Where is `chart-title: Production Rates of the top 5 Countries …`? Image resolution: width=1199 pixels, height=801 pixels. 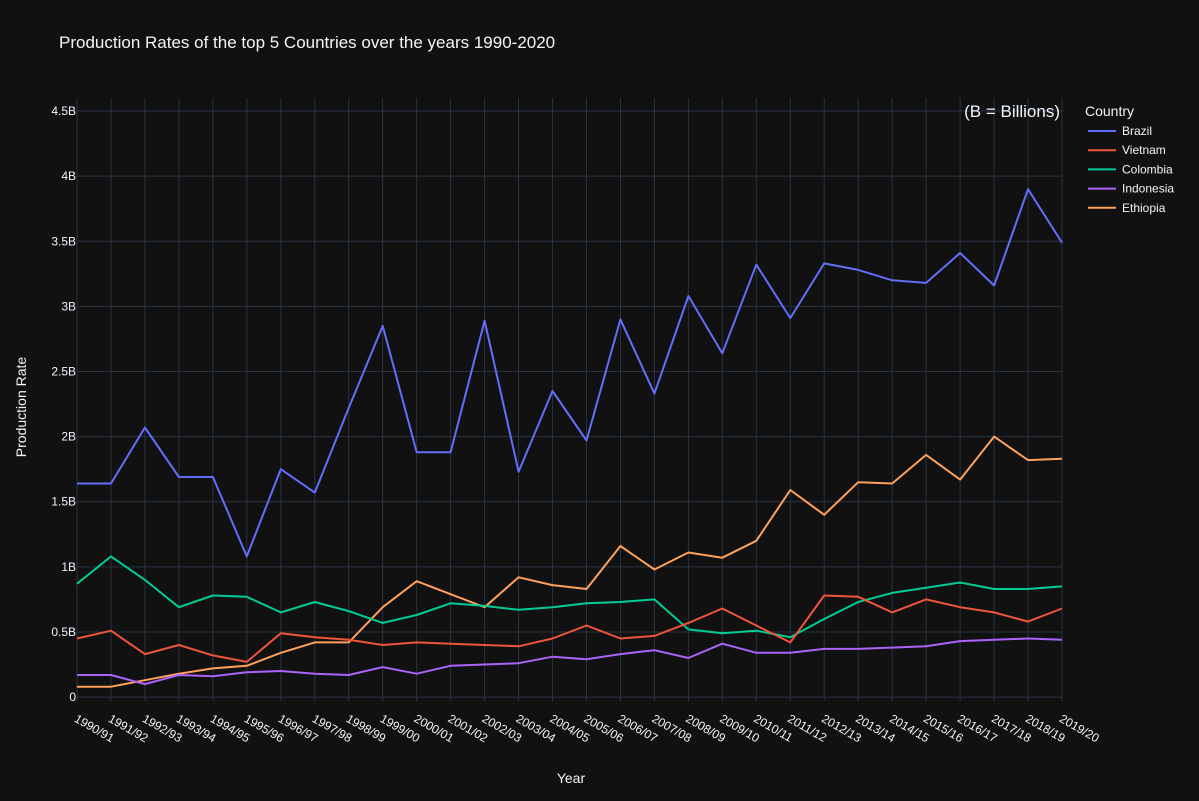 chart-title: Production Rates of the top 5 Countries … is located at coordinates (307, 42).